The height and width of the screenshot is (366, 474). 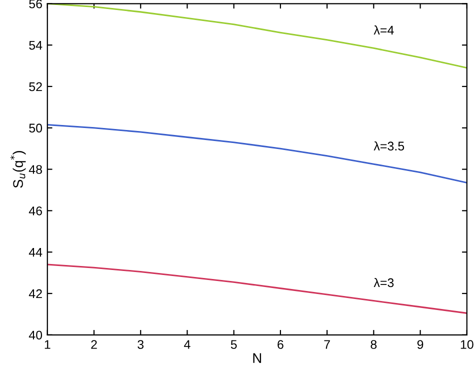 I want to click on x-tick-label: 8, so click(x=373, y=344).